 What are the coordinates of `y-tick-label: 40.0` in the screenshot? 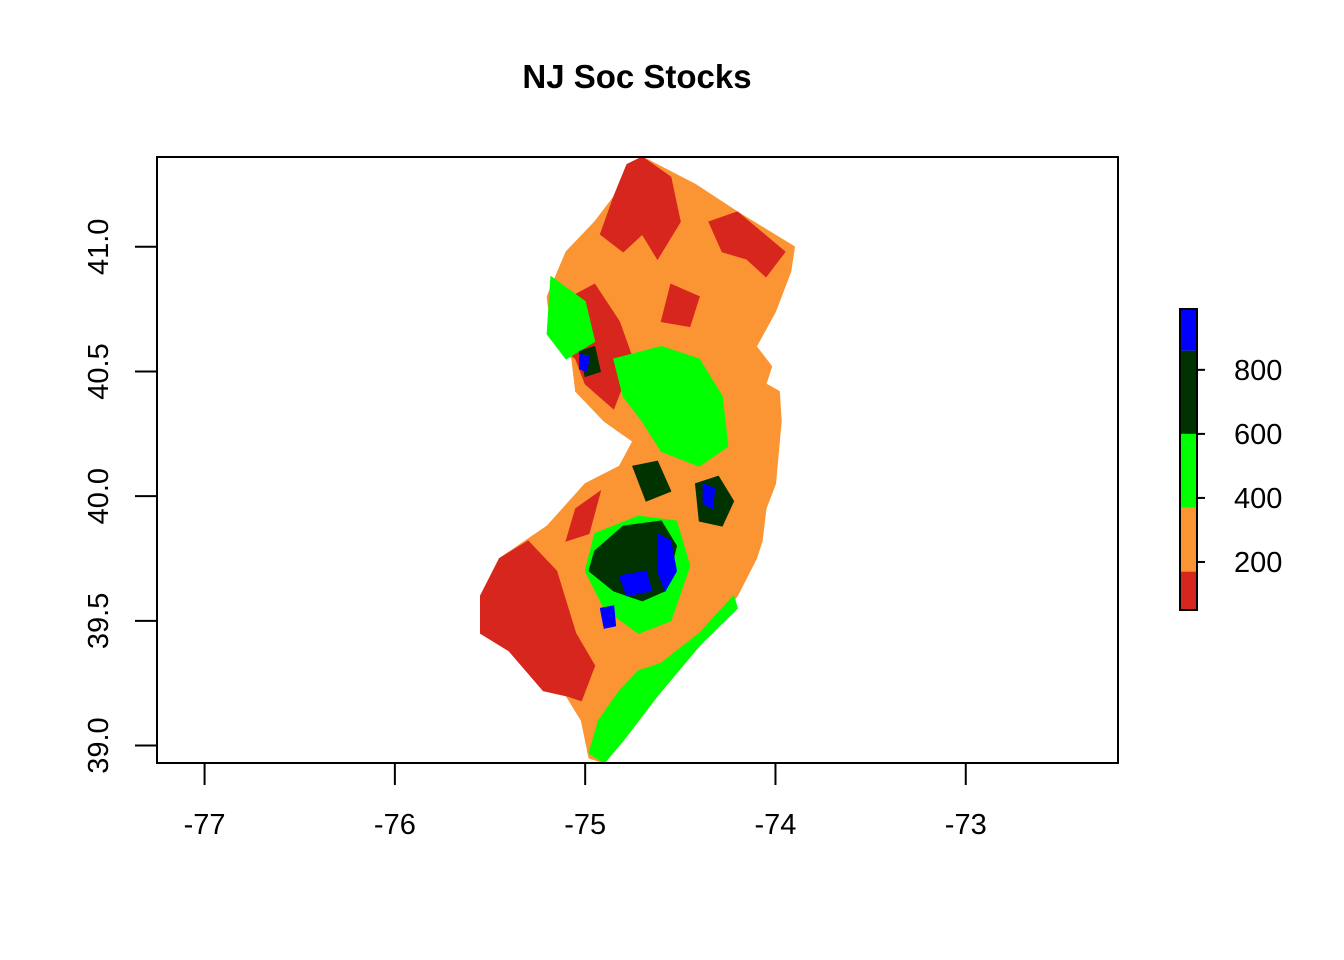 It's located at (99, 496).